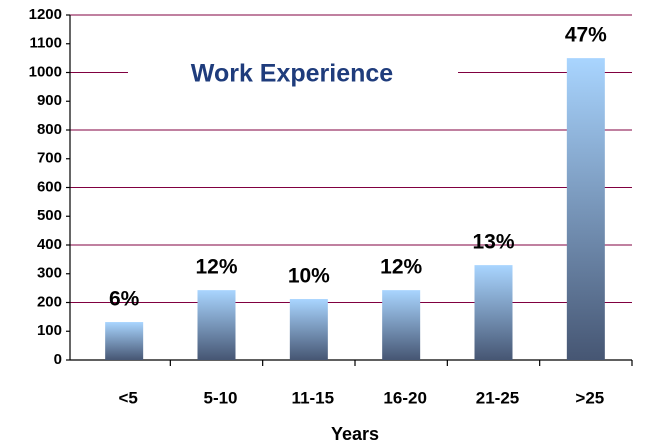 This screenshot has width=647, height=447. I want to click on bar-label: 6%, so click(124, 299).